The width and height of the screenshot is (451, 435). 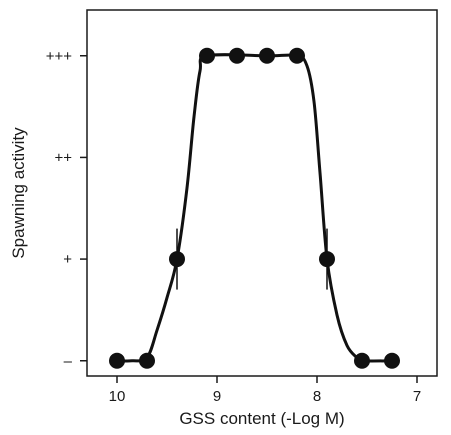 What do you see at coordinates (317, 396) in the screenshot?
I see `x-tick-label: 8` at bounding box center [317, 396].